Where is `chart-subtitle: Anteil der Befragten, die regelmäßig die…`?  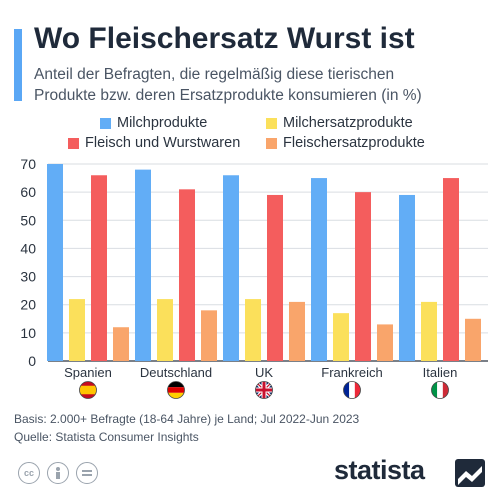 chart-subtitle: Anteil der Befragten, die regelmäßig die… is located at coordinates (228, 85).